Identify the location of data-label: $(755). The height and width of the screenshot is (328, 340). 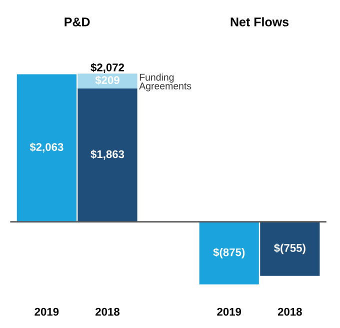
(290, 249).